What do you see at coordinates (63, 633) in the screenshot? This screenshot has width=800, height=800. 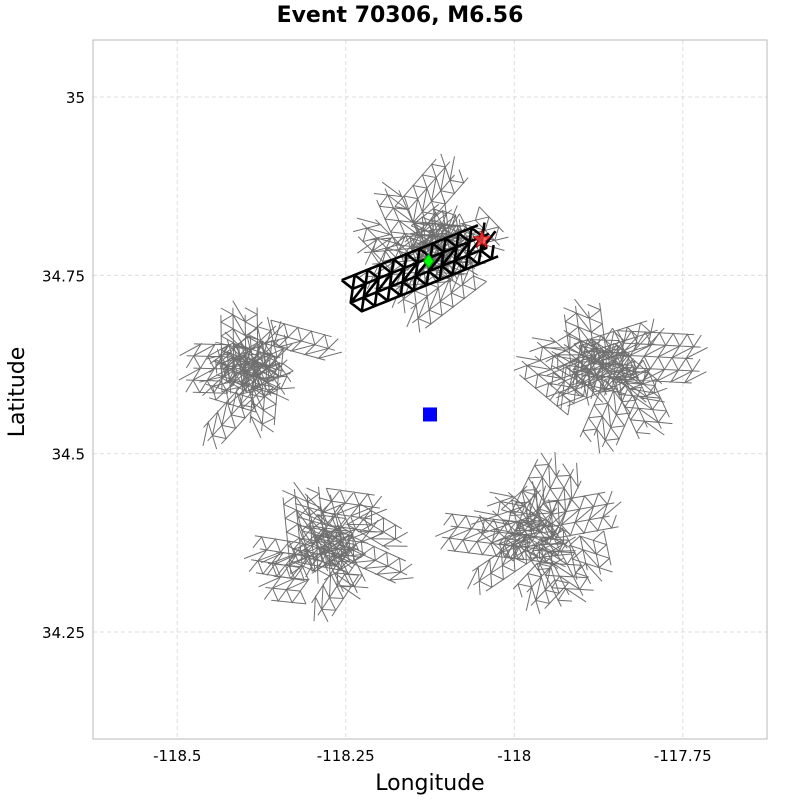 I see `y-tick-label: 34.25` at bounding box center [63, 633].